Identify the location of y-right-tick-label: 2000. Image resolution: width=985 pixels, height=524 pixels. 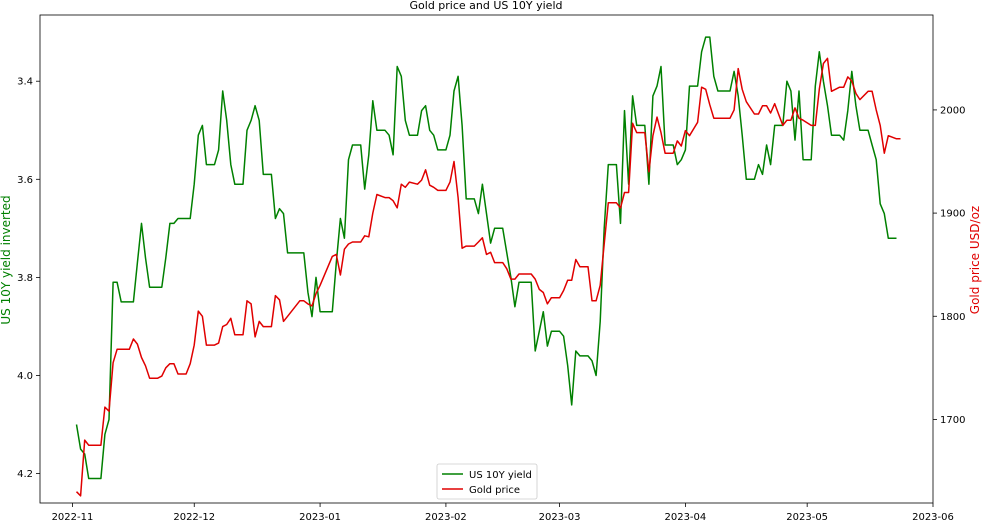
(952, 110).